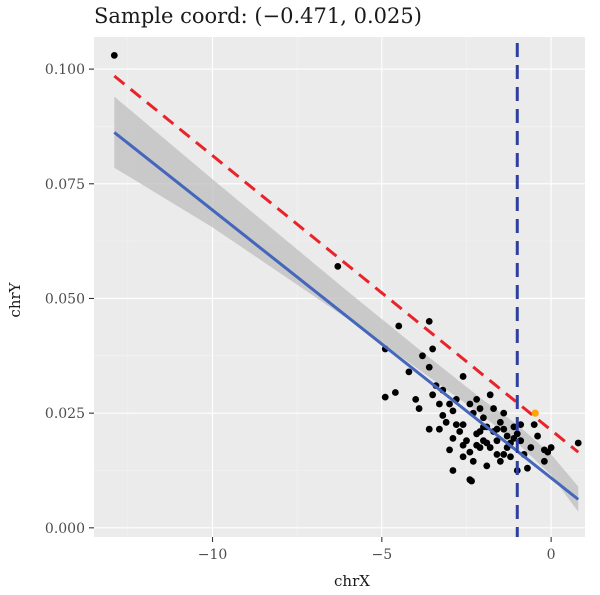  What do you see at coordinates (382, 555) in the screenshot?
I see `x-tick-label: −5` at bounding box center [382, 555].